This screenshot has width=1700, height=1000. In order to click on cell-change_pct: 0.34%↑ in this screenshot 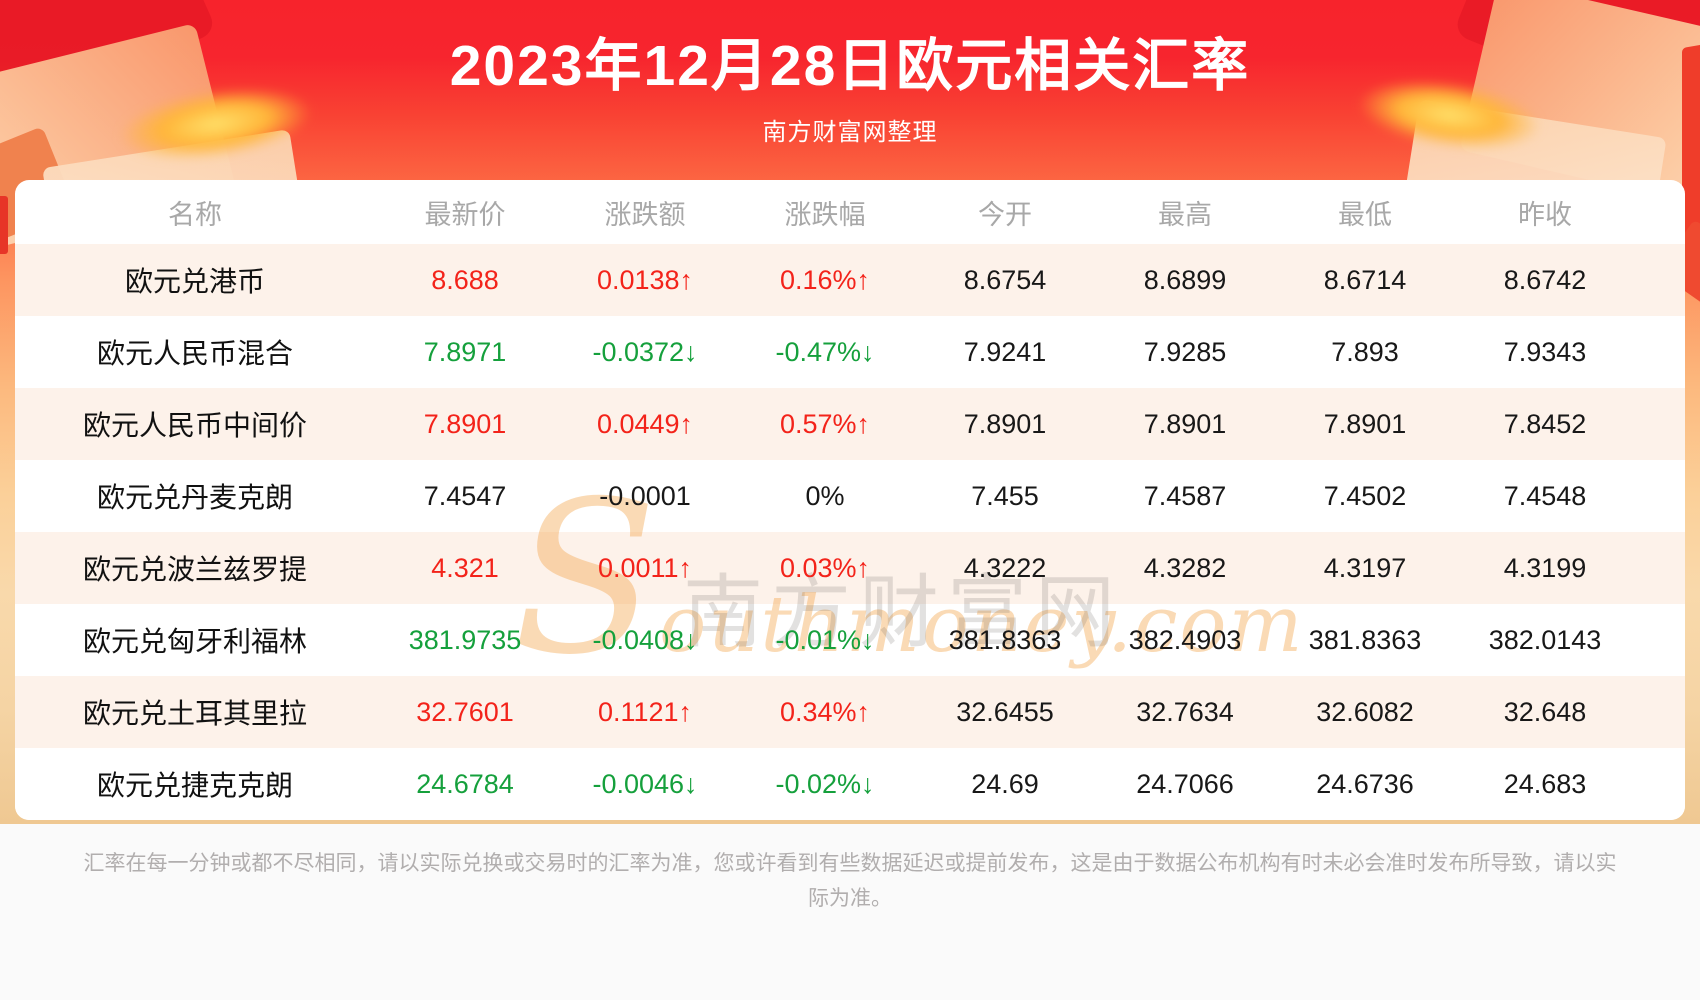, I will do `click(825, 711)`.